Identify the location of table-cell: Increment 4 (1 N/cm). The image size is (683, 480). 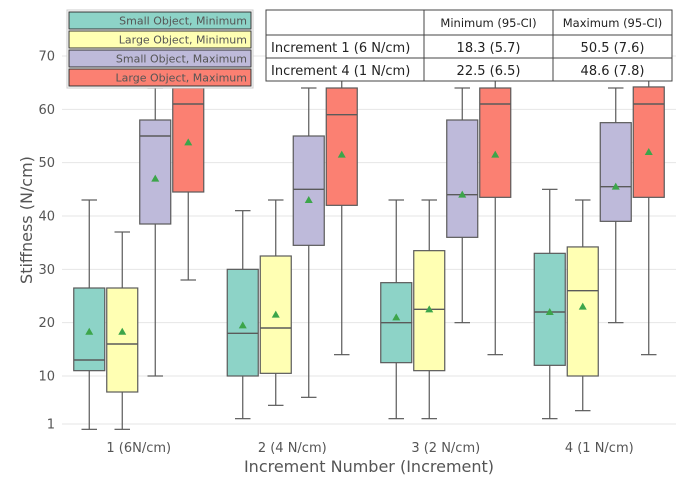
(340, 71).